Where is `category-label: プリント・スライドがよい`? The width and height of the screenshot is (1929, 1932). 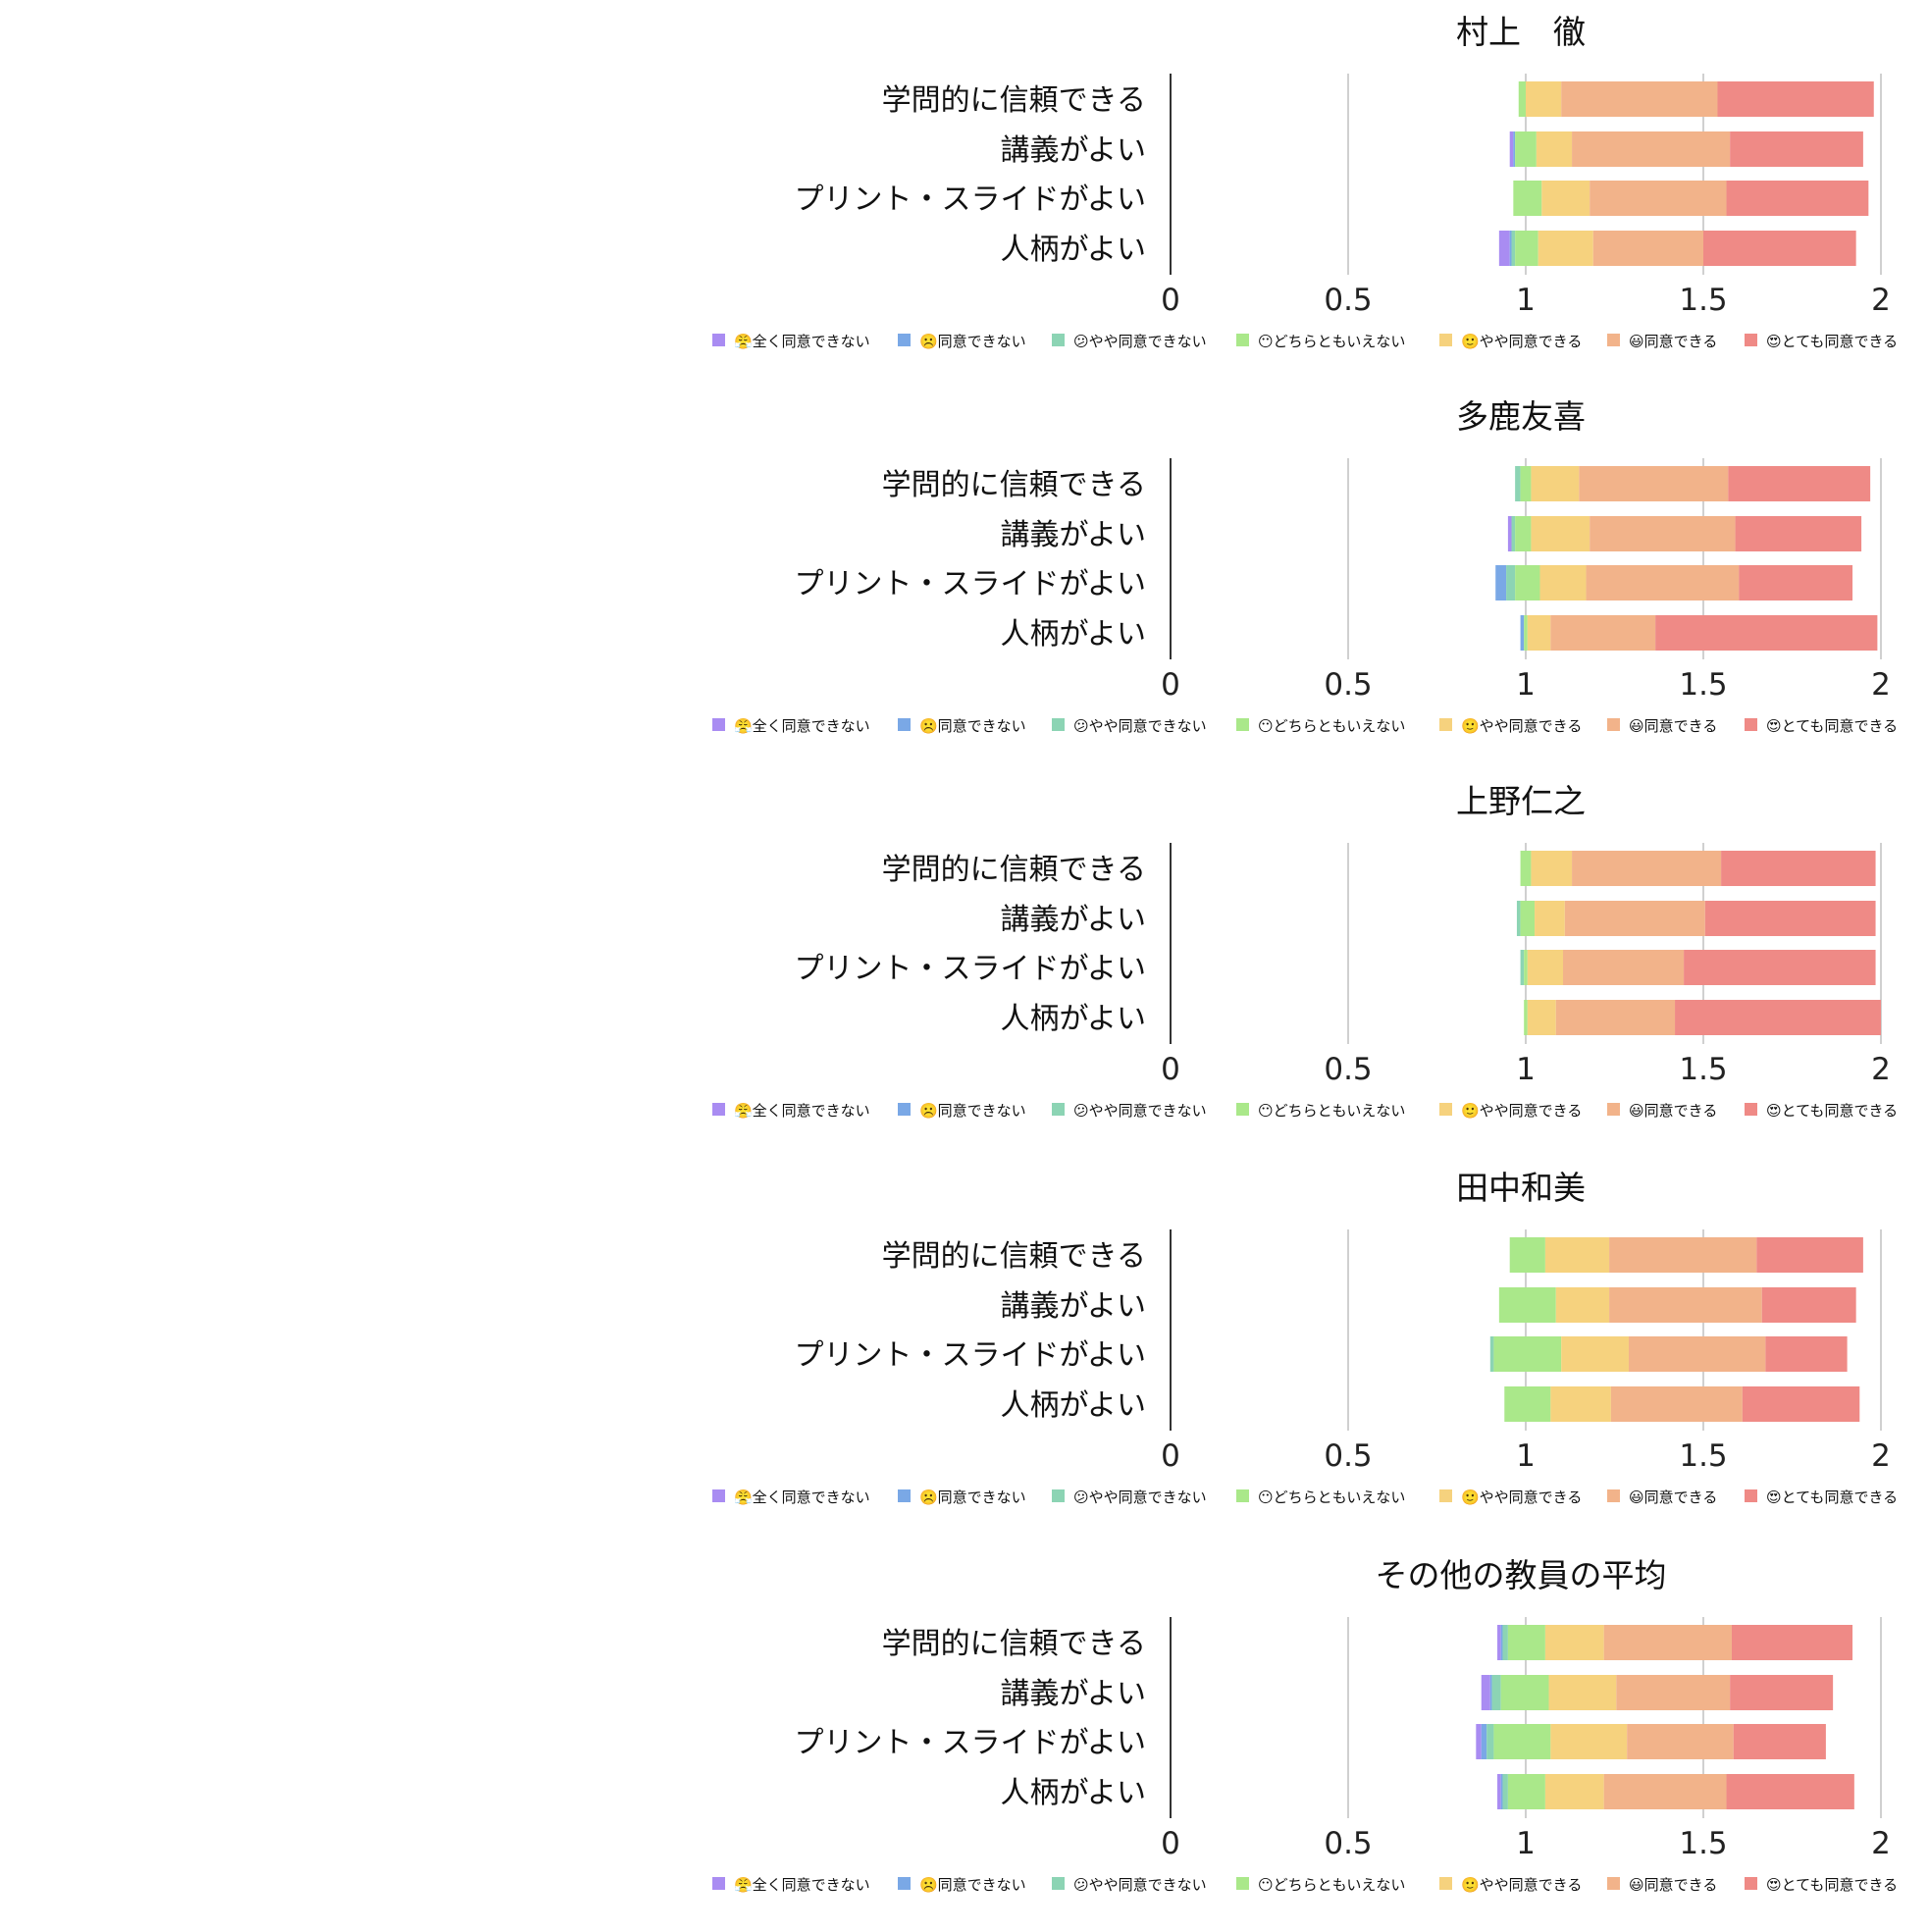 category-label: プリント・スライドがよい is located at coordinates (971, 1743).